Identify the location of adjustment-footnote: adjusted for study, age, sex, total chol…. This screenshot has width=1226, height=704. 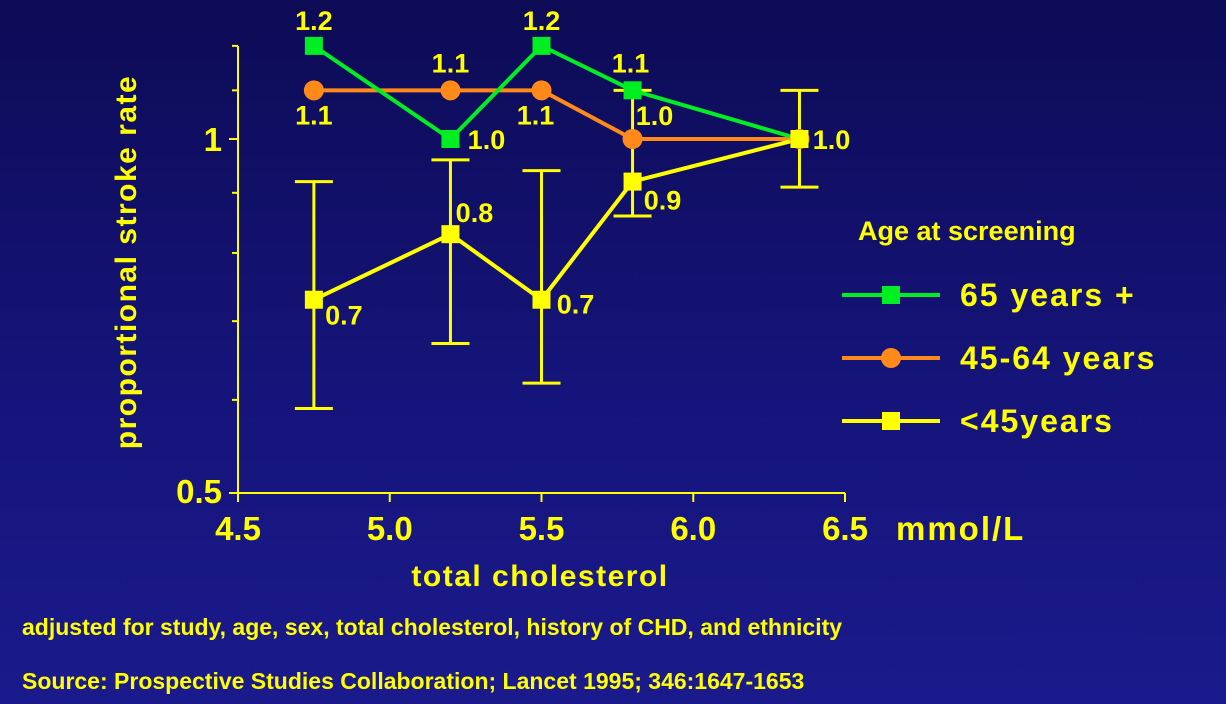
(432, 627).